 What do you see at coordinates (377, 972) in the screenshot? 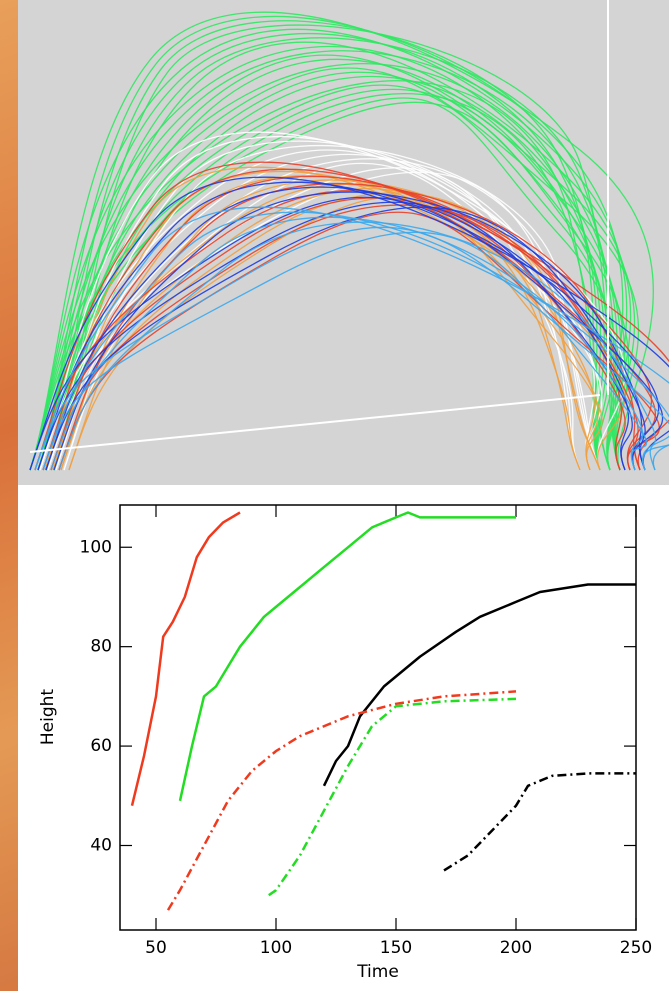
I see `x-axis-label: Time` at bounding box center [377, 972].